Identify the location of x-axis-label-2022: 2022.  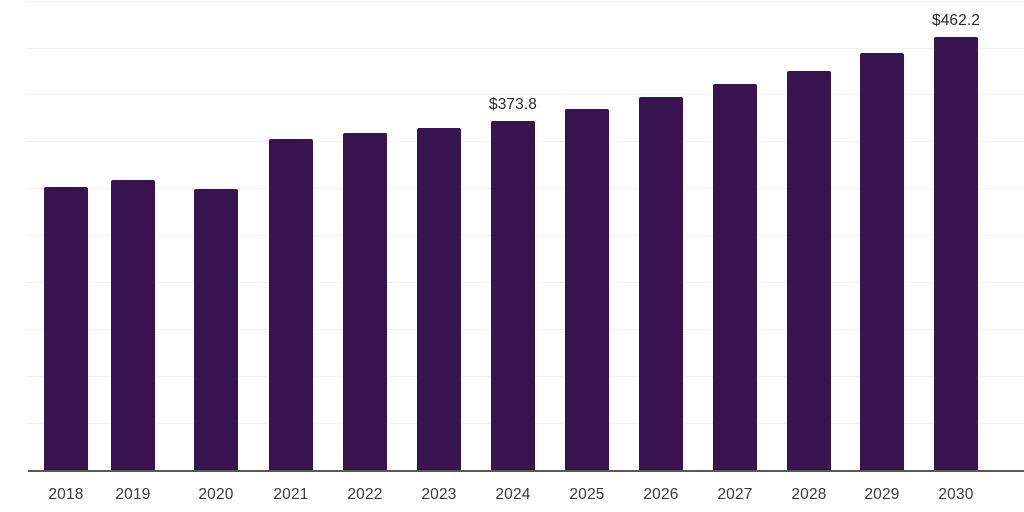
(365, 494).